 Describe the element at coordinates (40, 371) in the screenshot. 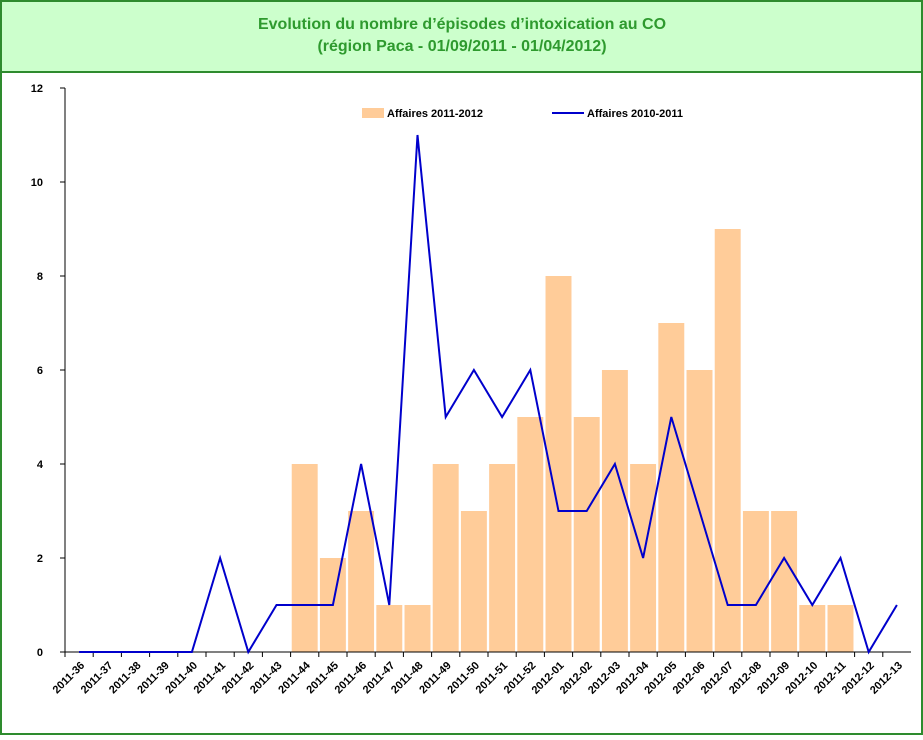

I see `y-tick-label: 6` at that location.